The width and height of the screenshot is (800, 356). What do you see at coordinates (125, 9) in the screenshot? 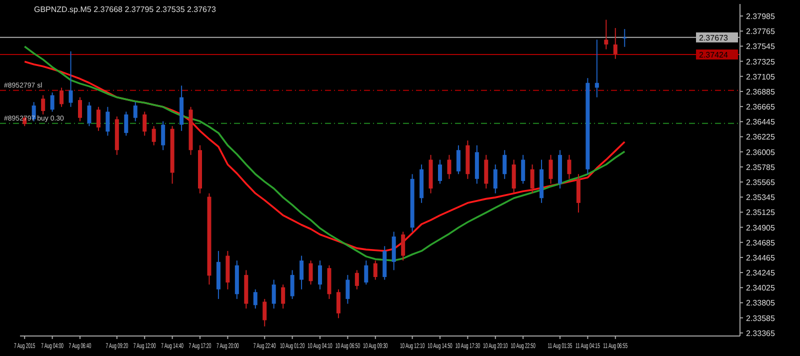
I see `chart-title: GBPNZD.sp.M5 2.37668 2.37795 2.37535 2.37673` at bounding box center [125, 9].